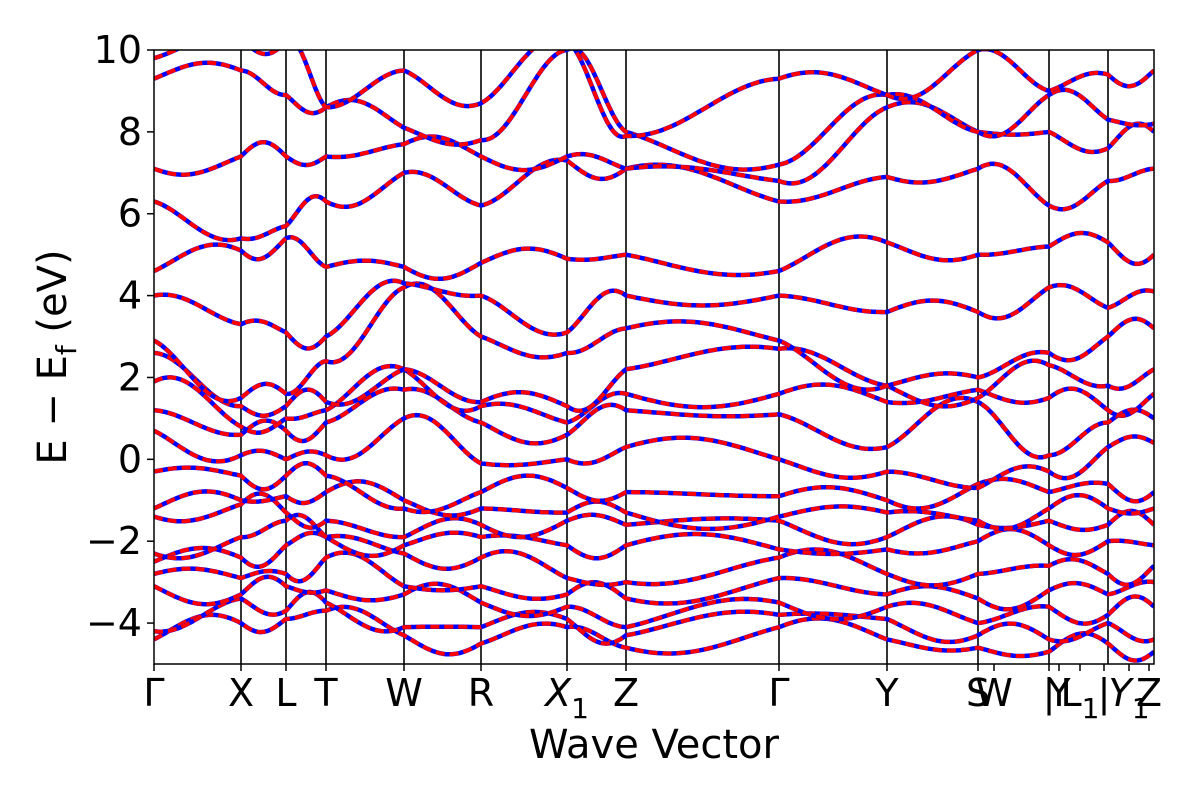 The width and height of the screenshot is (1200, 800). Describe the element at coordinates (53, 297) in the screenshot. I see `y-axis-label-tail: (eV)` at that location.